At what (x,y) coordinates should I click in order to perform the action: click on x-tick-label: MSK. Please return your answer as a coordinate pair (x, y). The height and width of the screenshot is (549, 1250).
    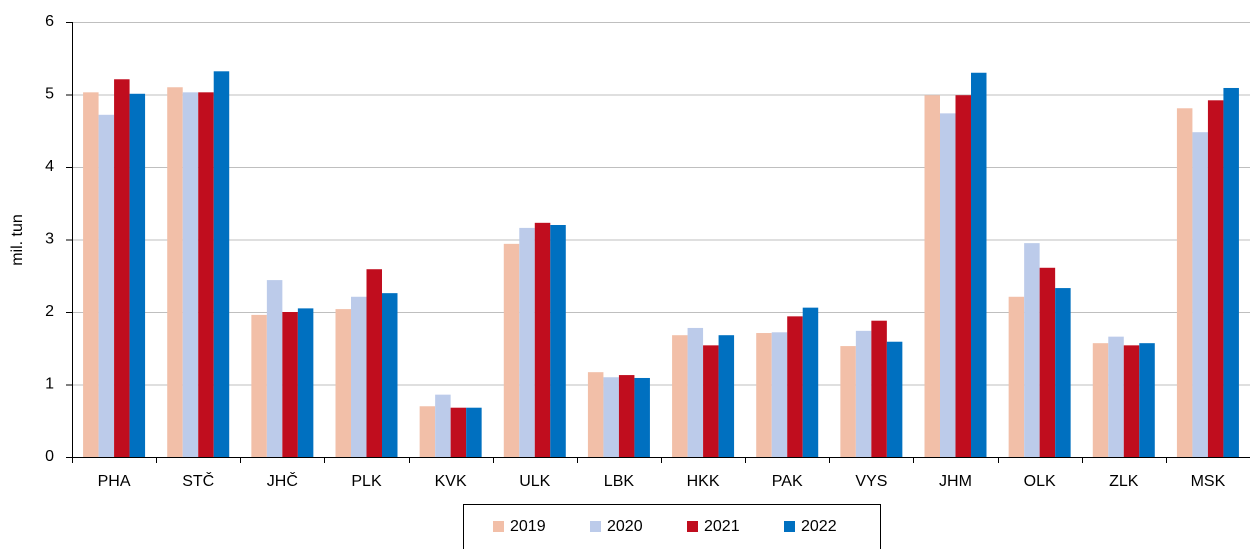
    Looking at the image, I should click on (1208, 481).